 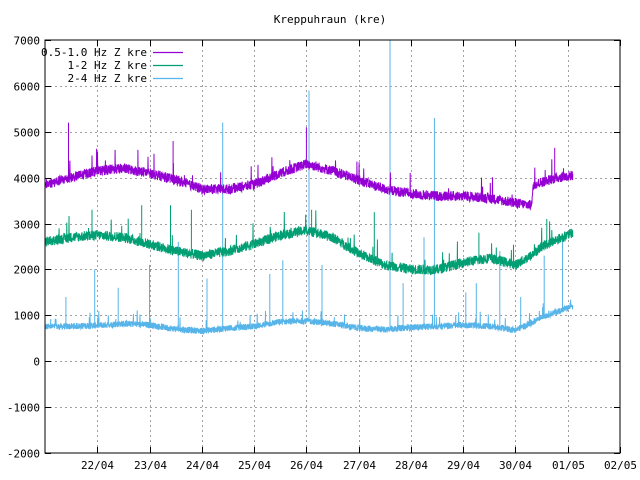 I want to click on x-tick-label: 26/04, so click(x=306, y=465).